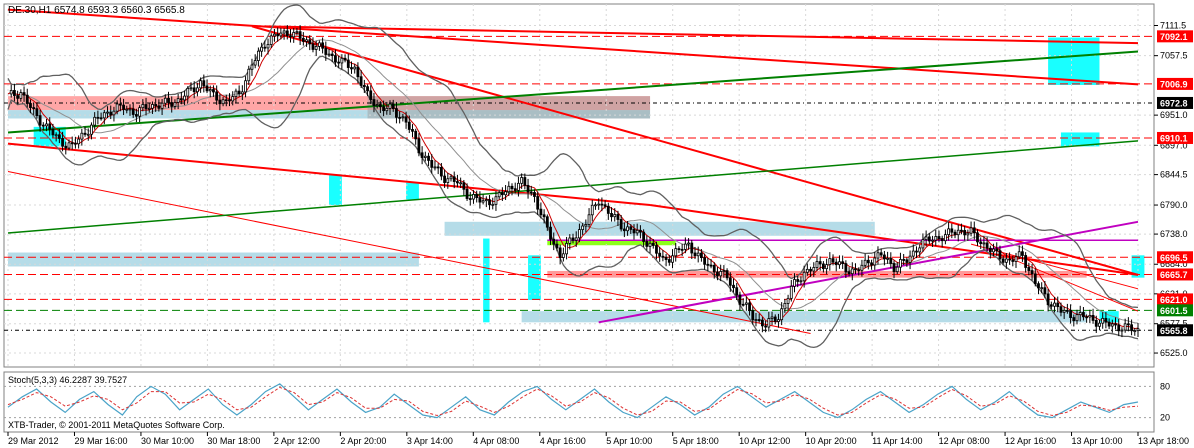  I want to click on time-tick-label: 13 Apr 18:00, so click(1163, 441).